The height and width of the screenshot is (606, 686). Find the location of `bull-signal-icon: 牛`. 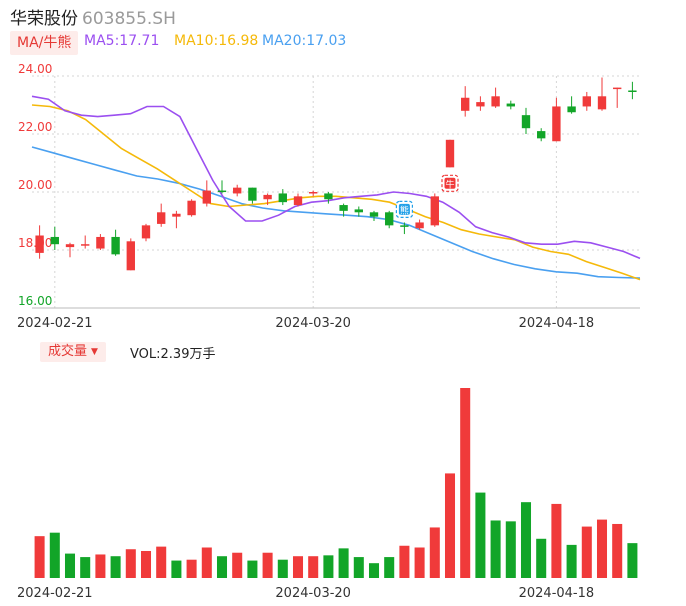

bull-signal-icon: 牛 is located at coordinates (450, 183).